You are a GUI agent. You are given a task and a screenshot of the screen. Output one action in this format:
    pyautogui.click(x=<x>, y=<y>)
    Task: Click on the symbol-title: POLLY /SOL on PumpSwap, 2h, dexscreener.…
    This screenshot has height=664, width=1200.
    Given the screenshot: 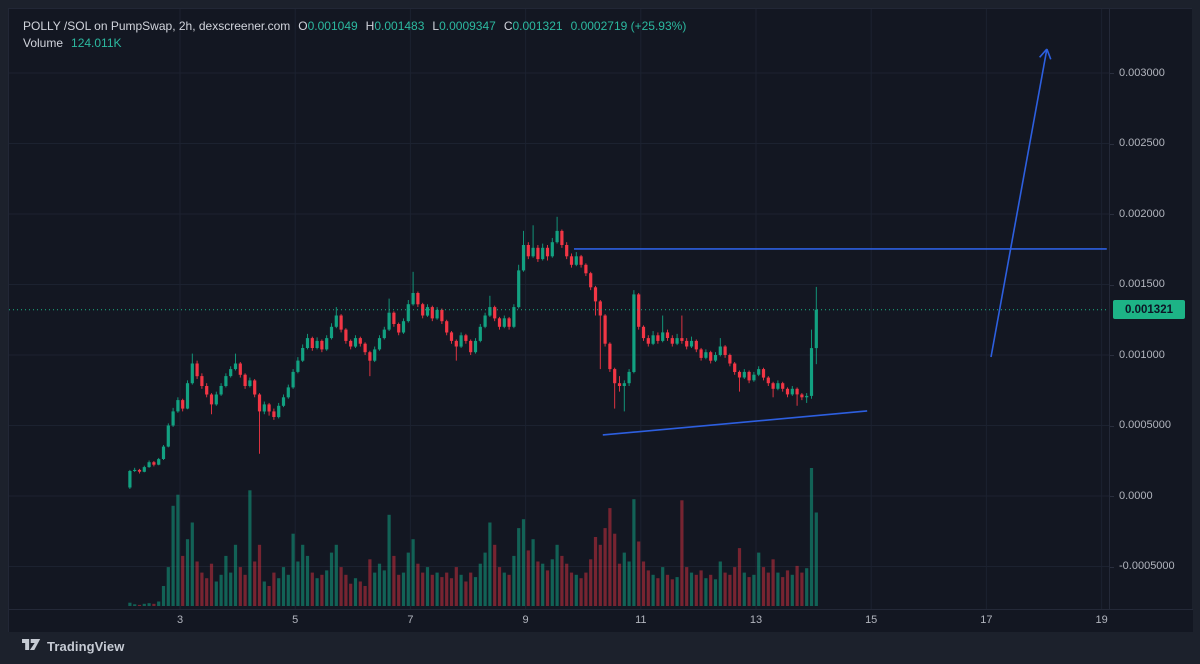 What is the action you would take?
    pyautogui.click(x=157, y=26)
    